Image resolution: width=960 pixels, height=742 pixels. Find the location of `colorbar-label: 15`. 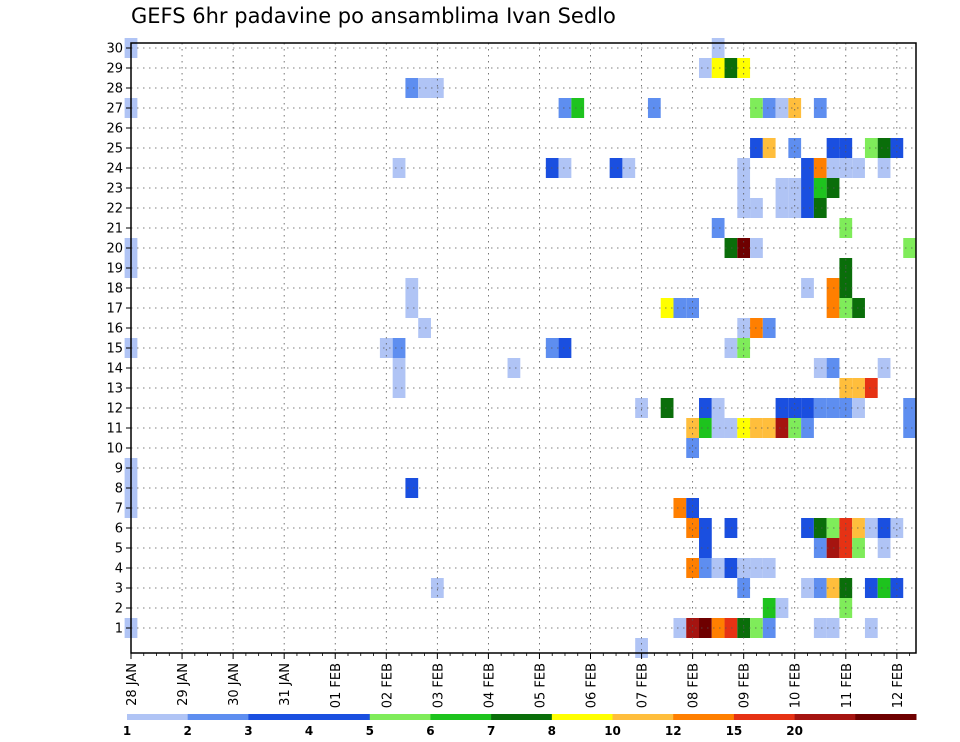

colorbar-label: 15 is located at coordinates (734, 731).